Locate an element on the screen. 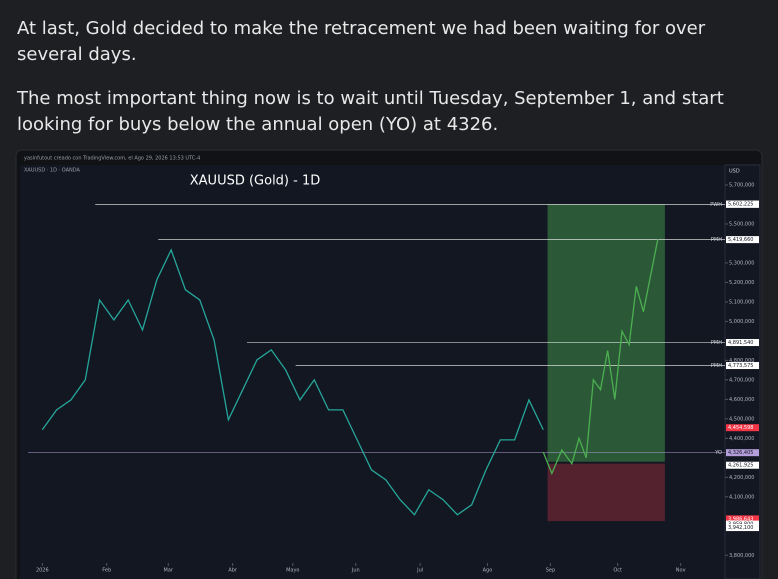  x-tick-label: Mayo is located at coordinates (292, 571).